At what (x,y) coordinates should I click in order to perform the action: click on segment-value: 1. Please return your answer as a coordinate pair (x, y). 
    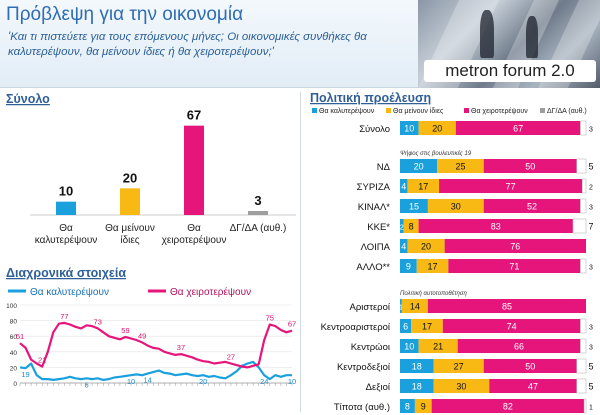
    Looking at the image, I should click on (591, 408).